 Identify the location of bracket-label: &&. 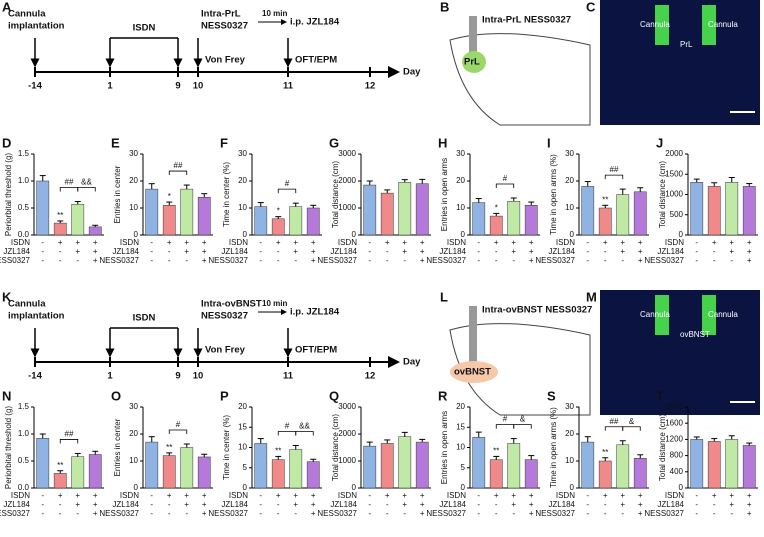
(304, 426).